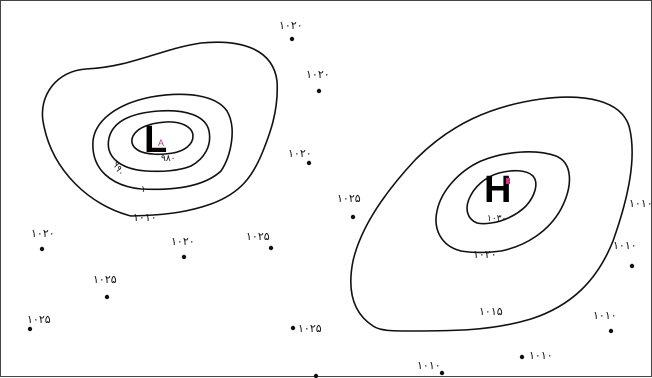  I want to click on isobar-980-low, so click(162, 138).